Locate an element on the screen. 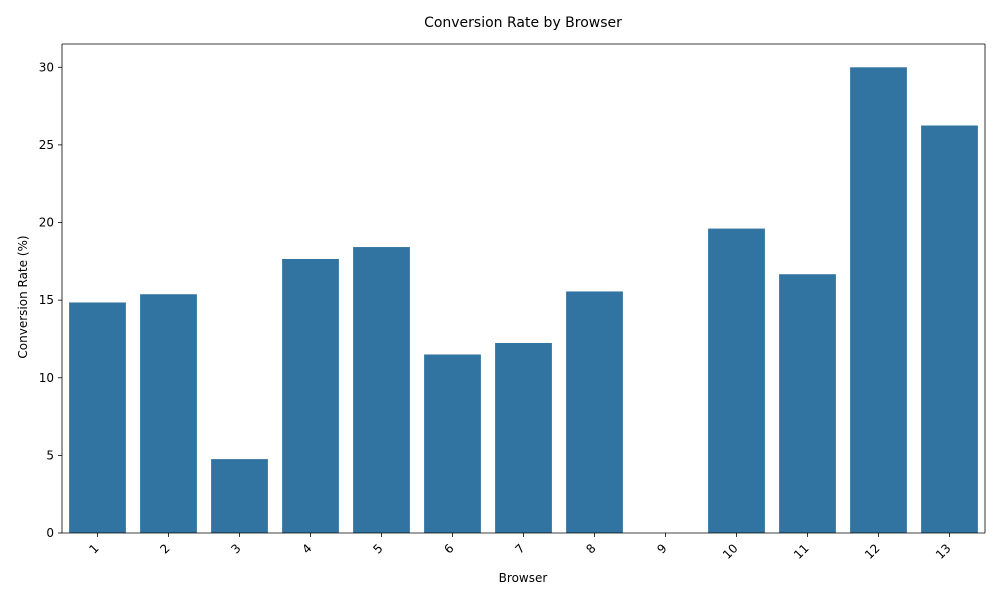 The width and height of the screenshot is (1000, 600). x-tick-label: 11 is located at coordinates (801, 551).